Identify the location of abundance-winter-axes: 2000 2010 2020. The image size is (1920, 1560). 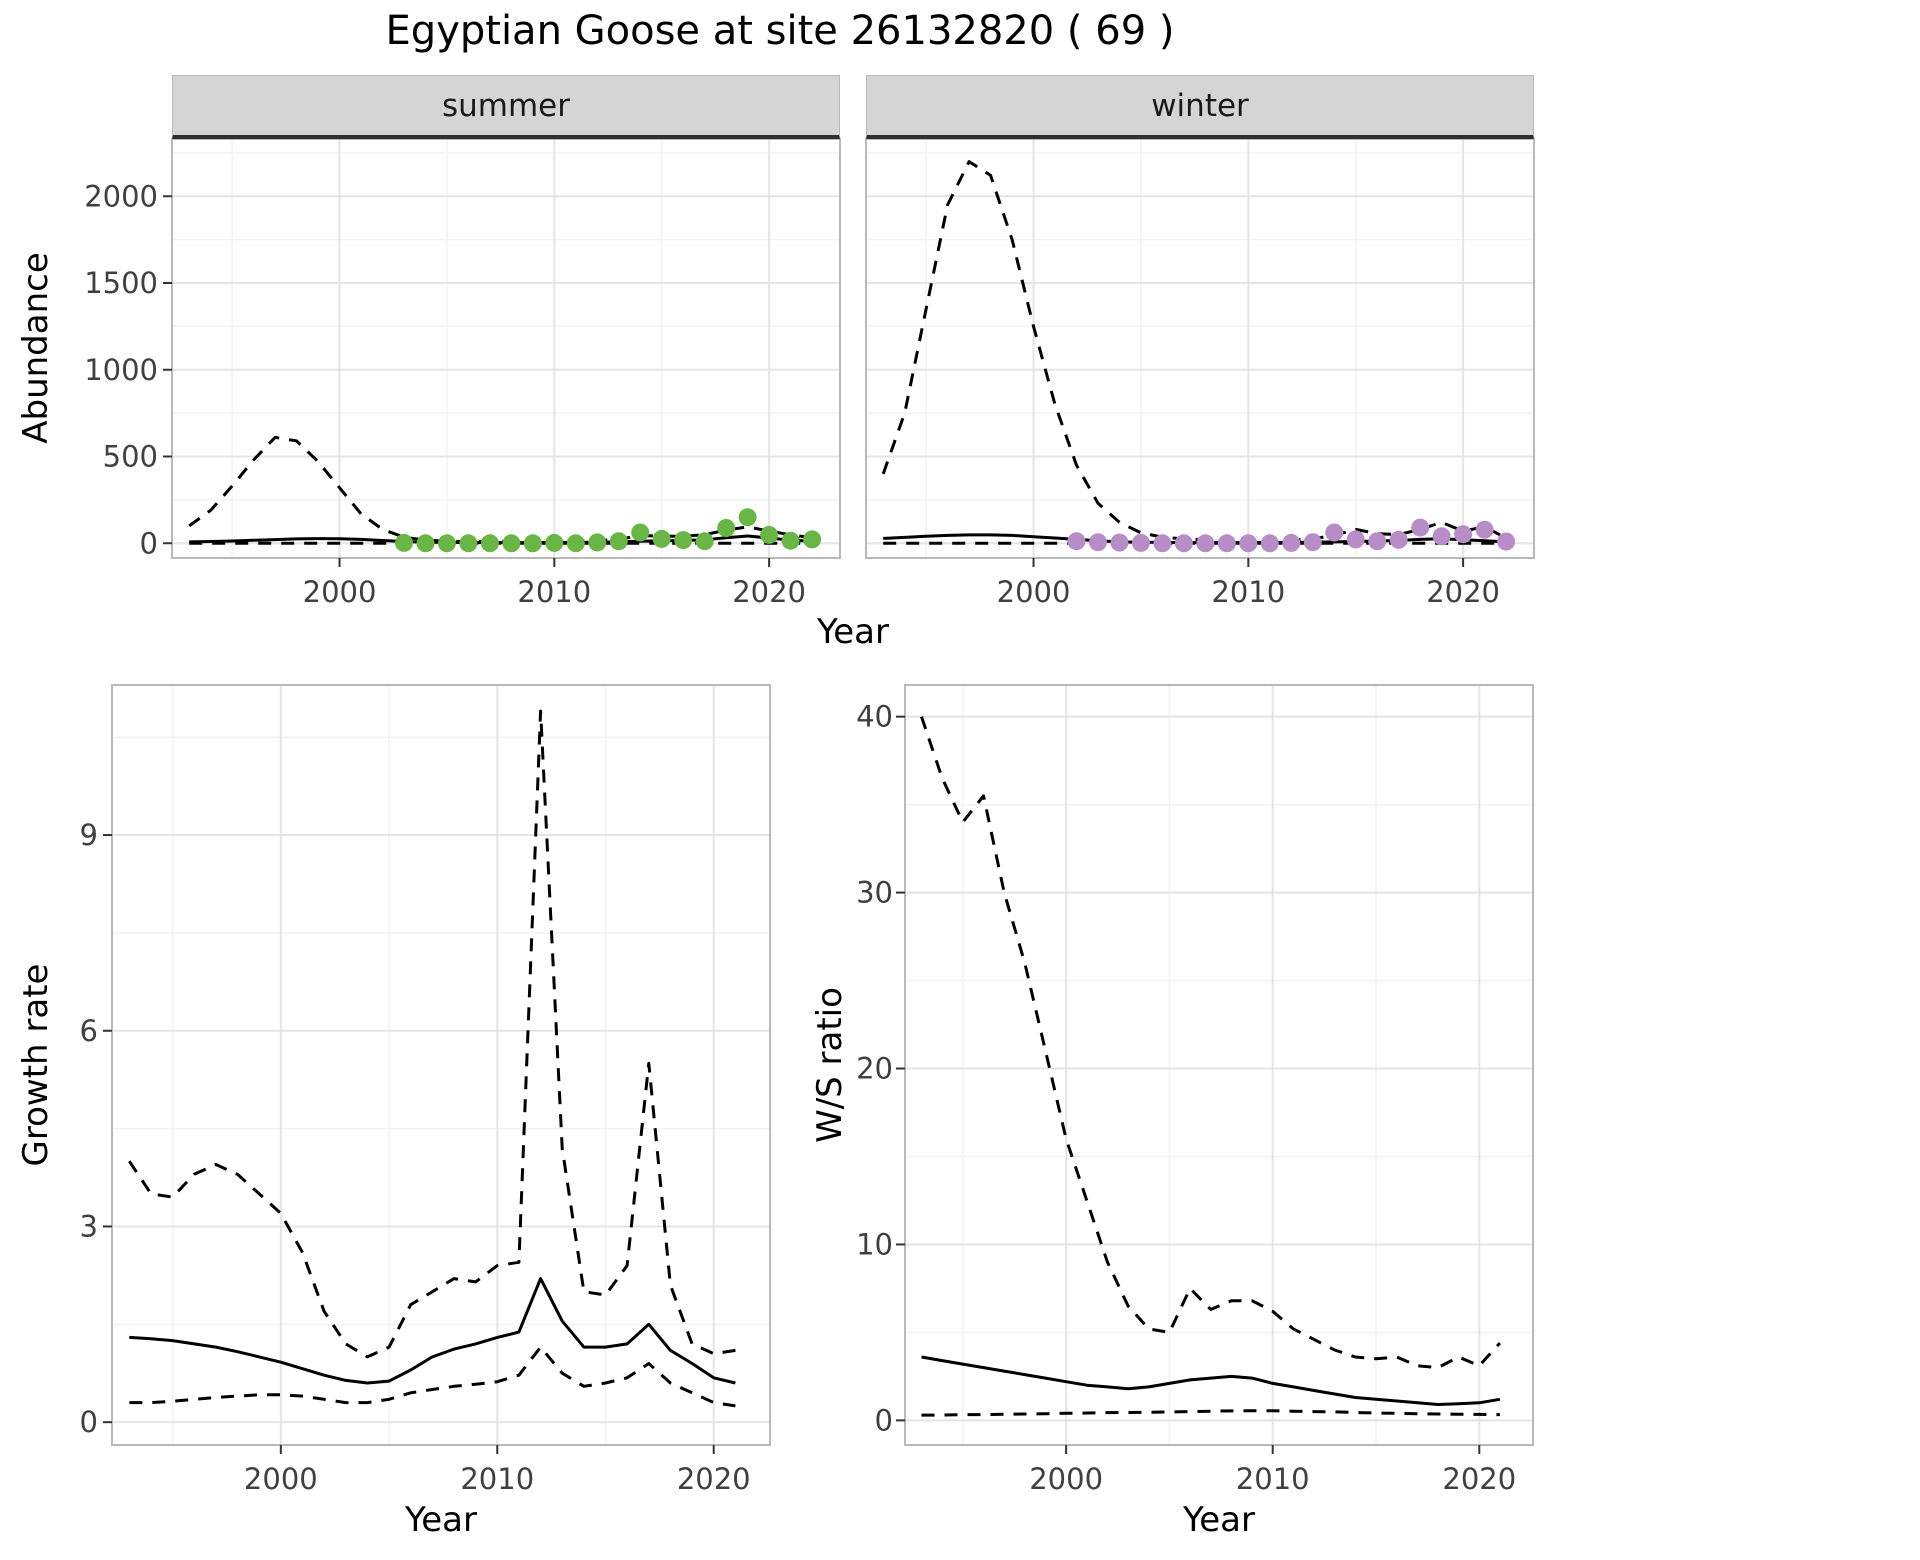
(1248, 583).